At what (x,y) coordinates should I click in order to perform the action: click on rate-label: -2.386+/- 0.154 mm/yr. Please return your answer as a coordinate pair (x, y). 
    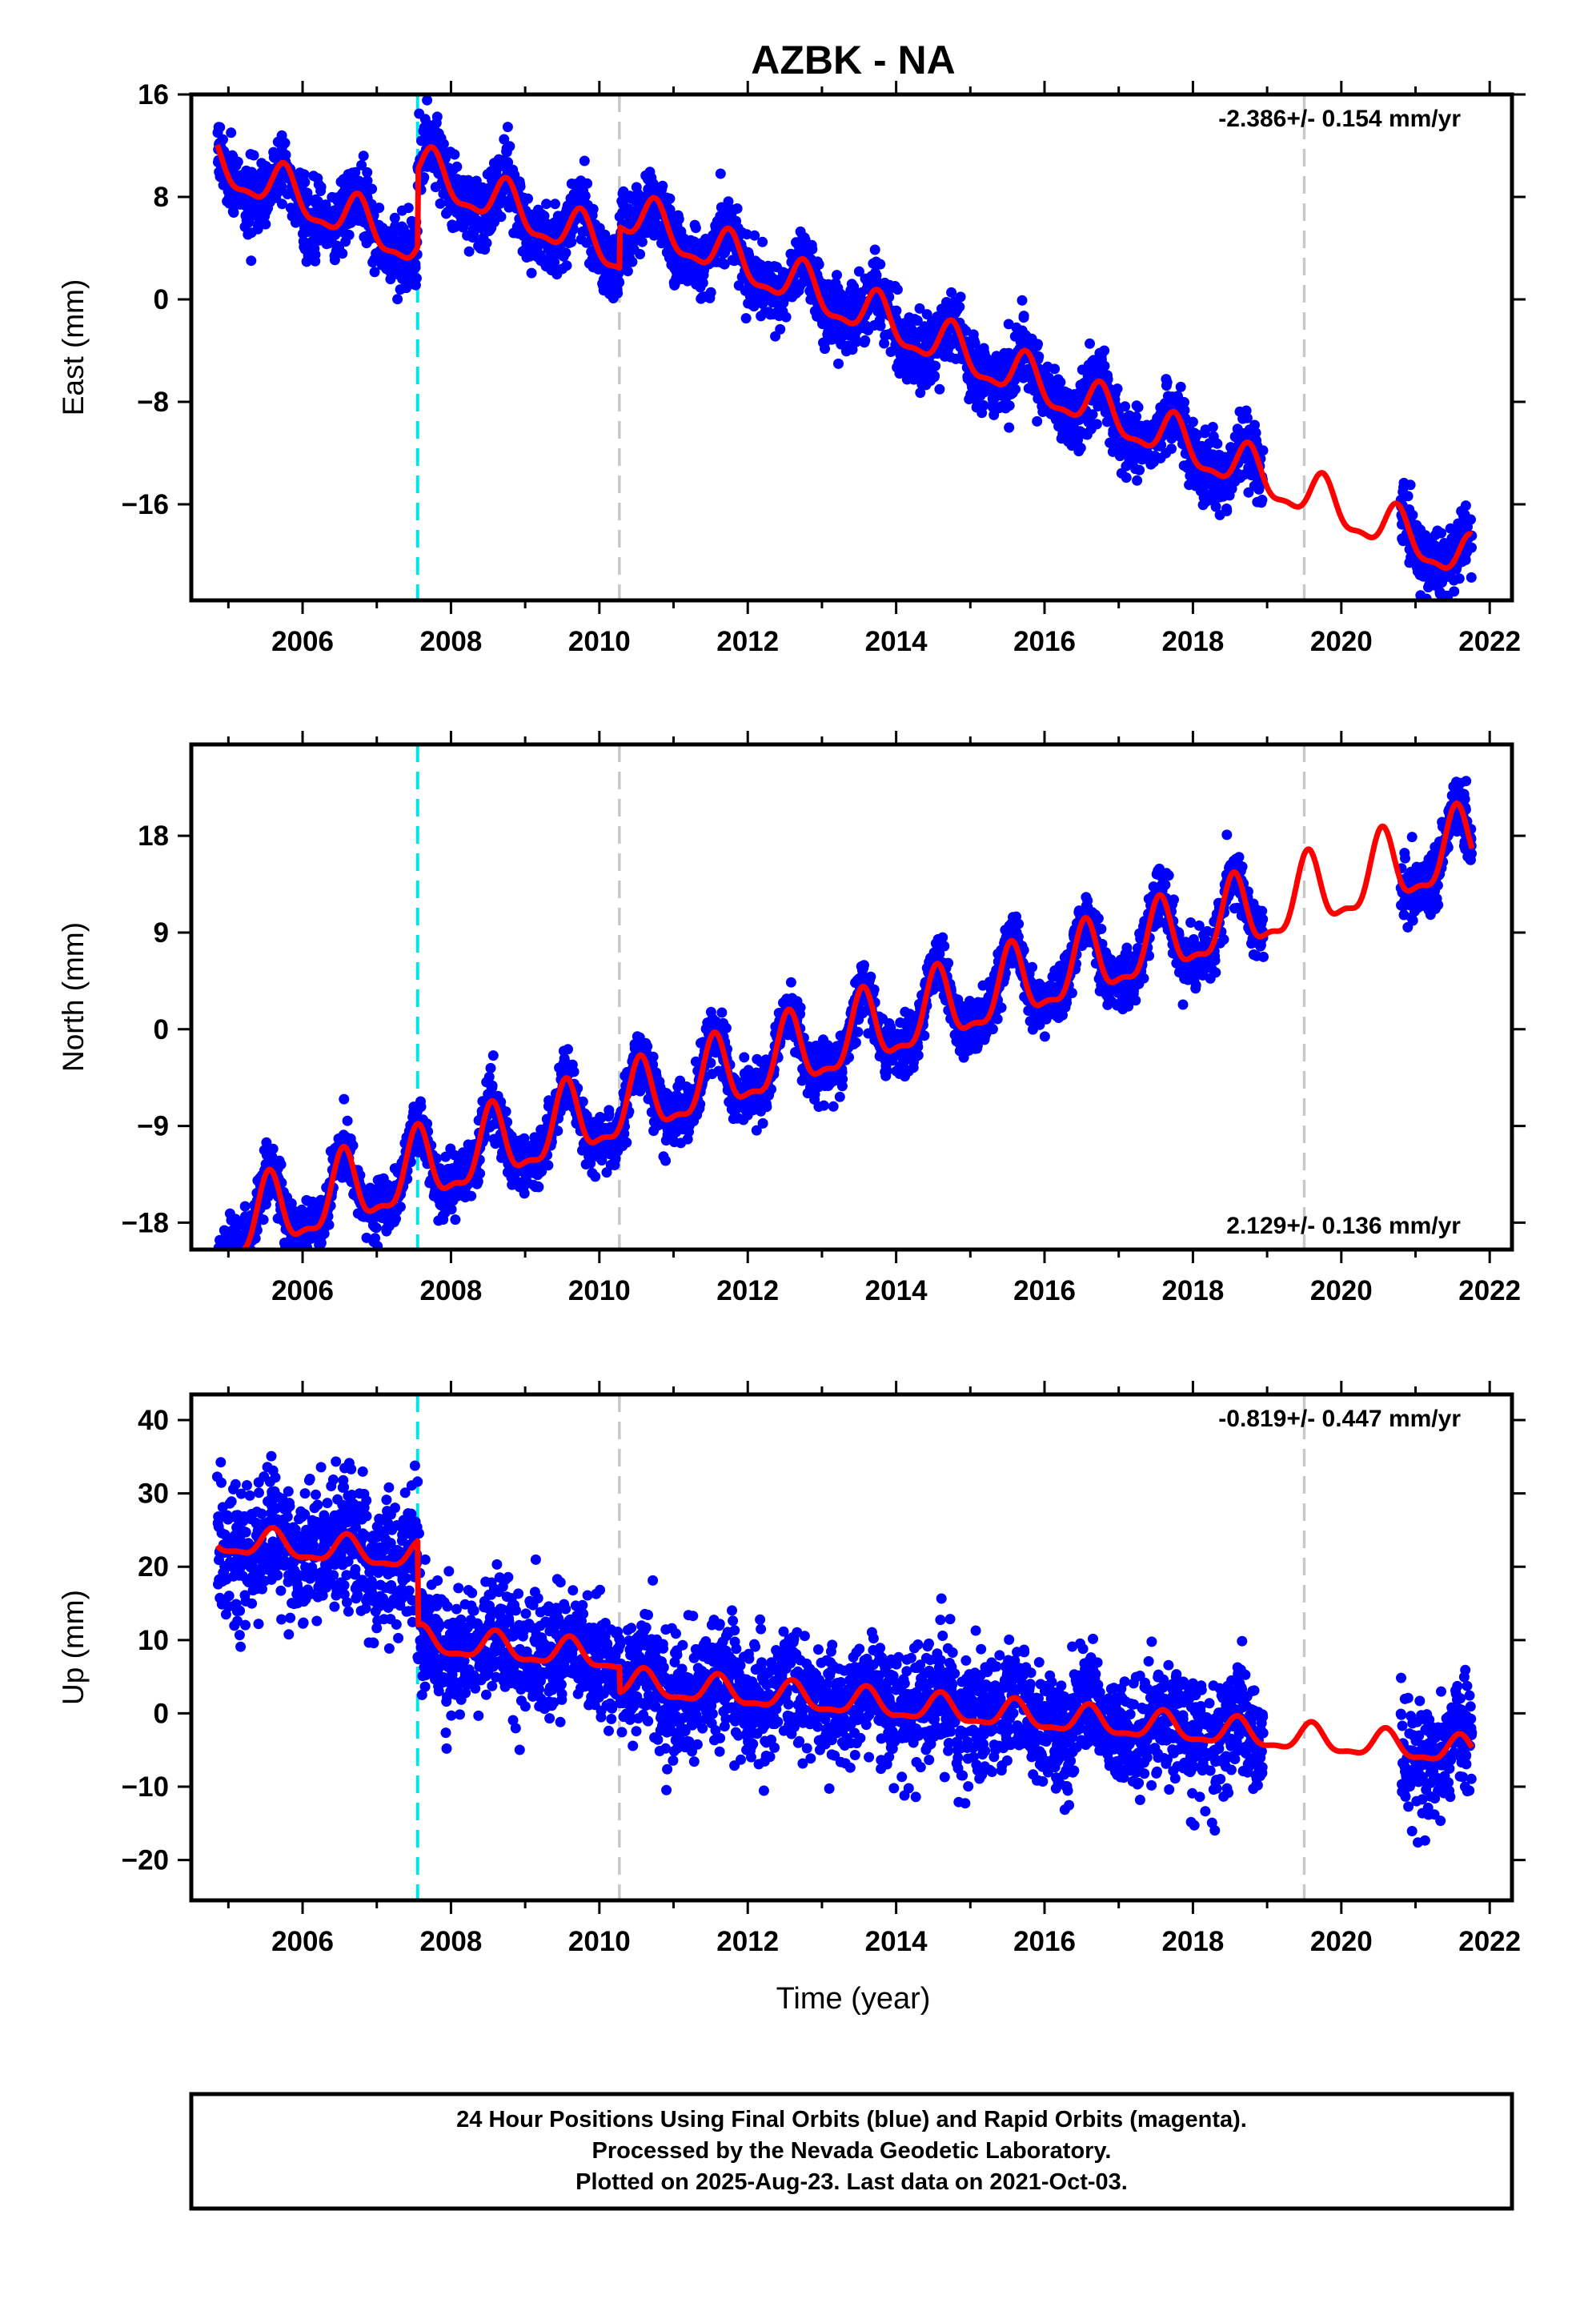
    Looking at the image, I should click on (1339, 119).